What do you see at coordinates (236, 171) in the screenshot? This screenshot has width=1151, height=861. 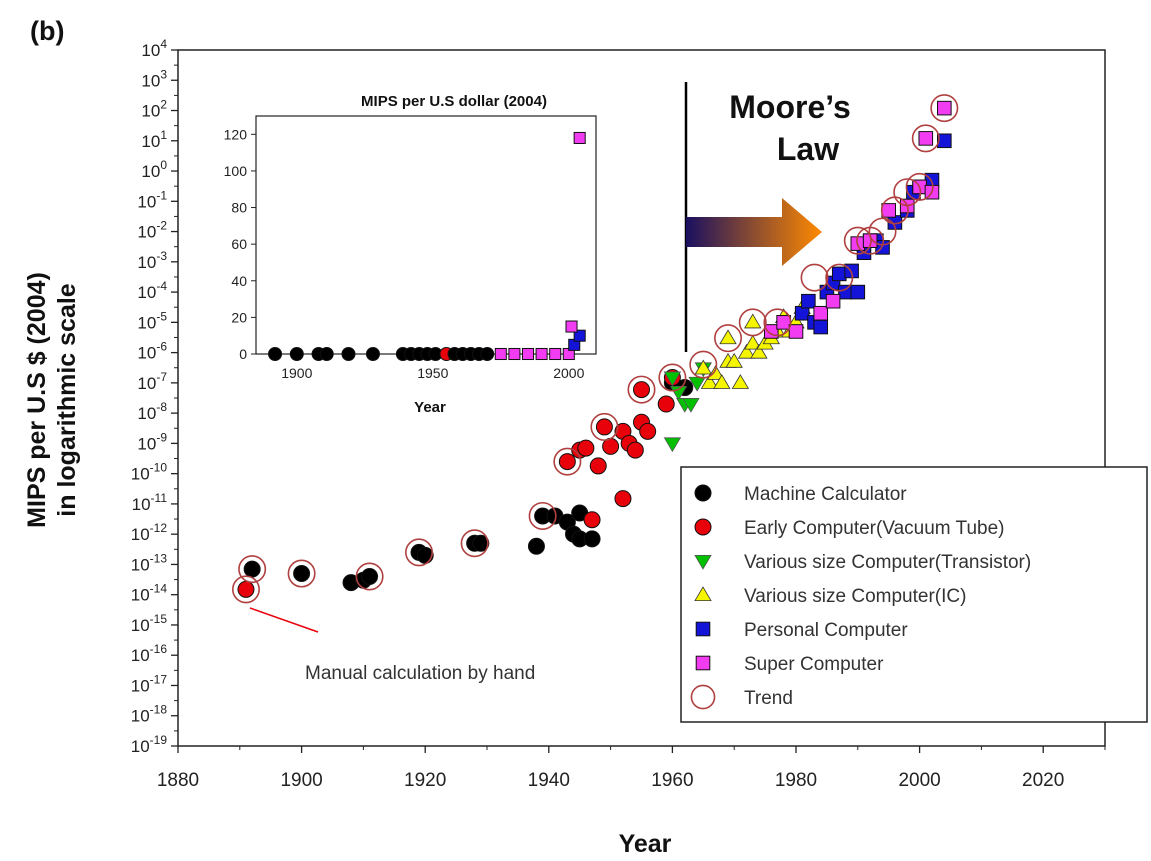 I see `inset-y-tick-label: 100` at bounding box center [236, 171].